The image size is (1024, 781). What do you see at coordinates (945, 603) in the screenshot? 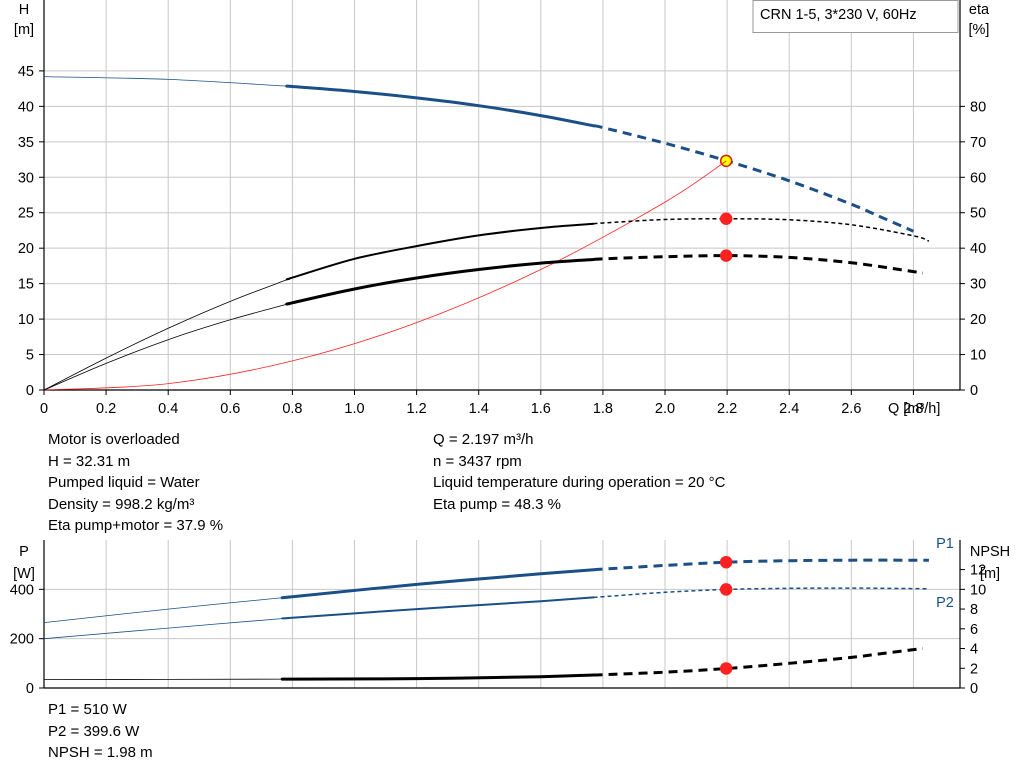
I see `series-label-p2: P2` at bounding box center [945, 603].